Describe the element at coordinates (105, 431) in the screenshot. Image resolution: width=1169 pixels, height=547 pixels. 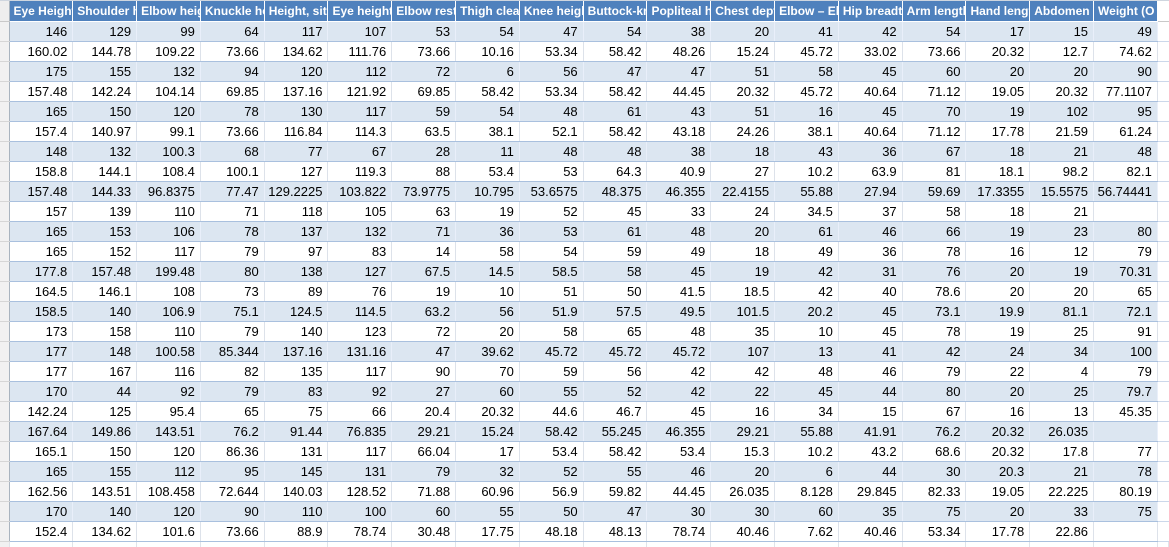
I see `cell: 149.86` at that location.